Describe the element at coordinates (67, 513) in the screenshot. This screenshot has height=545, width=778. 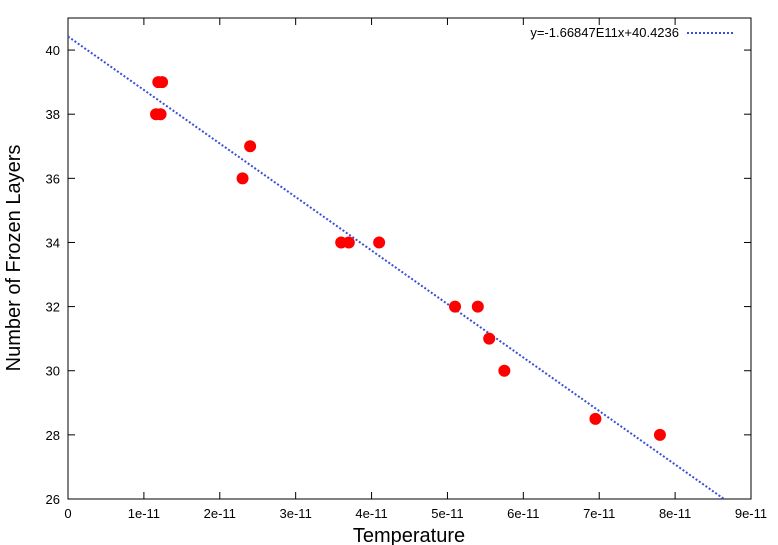
I see `x-tick-label: 0` at that location.